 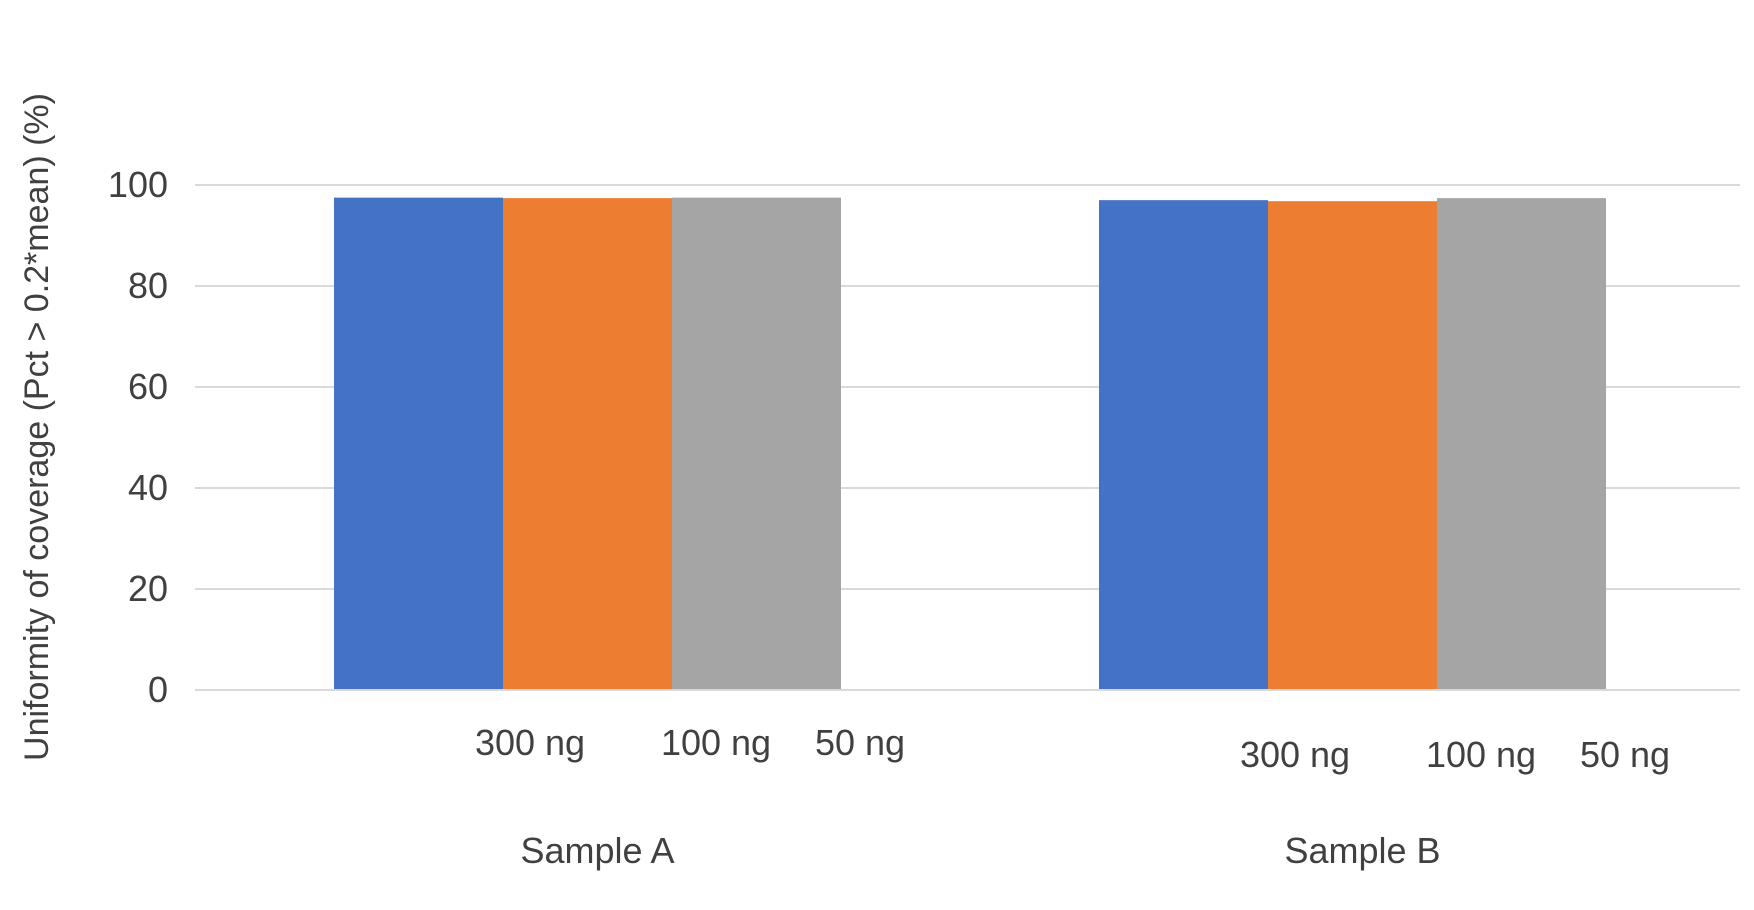 I want to click on y-tick-label: 20, so click(x=148, y=588).